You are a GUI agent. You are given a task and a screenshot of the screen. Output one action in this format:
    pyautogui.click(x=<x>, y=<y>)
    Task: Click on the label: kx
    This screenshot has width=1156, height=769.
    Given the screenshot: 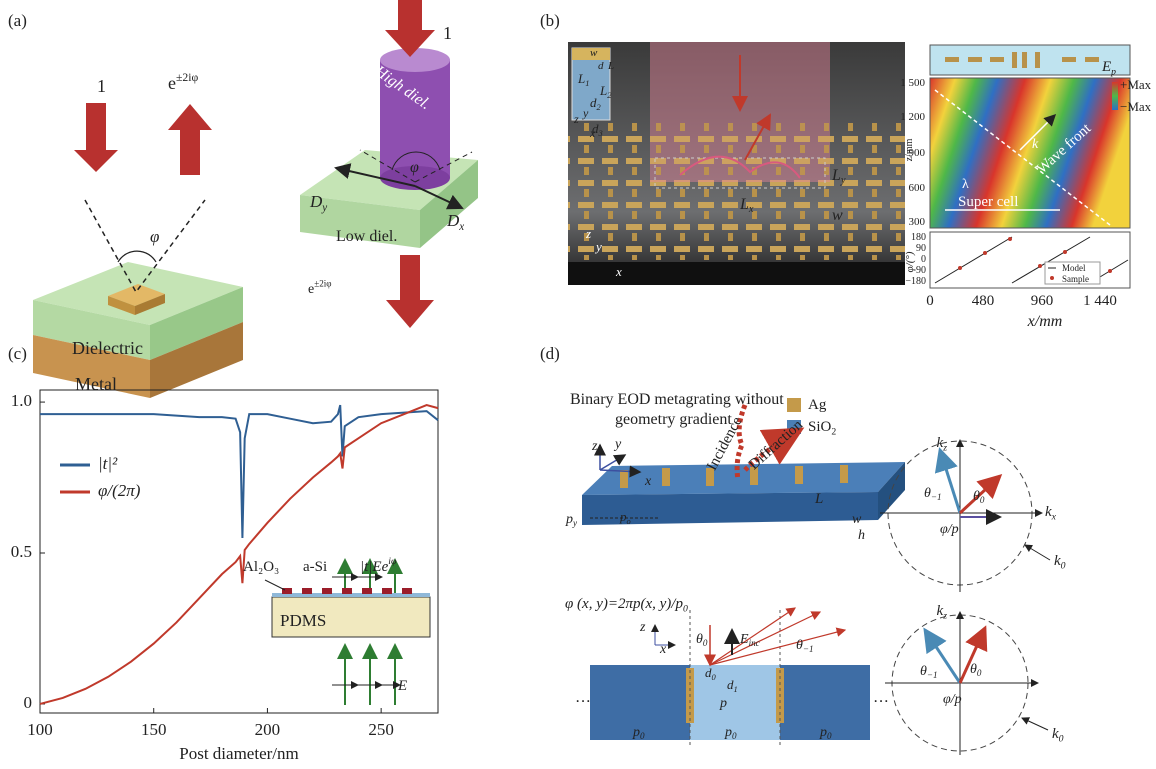 What is the action you would take?
    pyautogui.click(x=1051, y=513)
    